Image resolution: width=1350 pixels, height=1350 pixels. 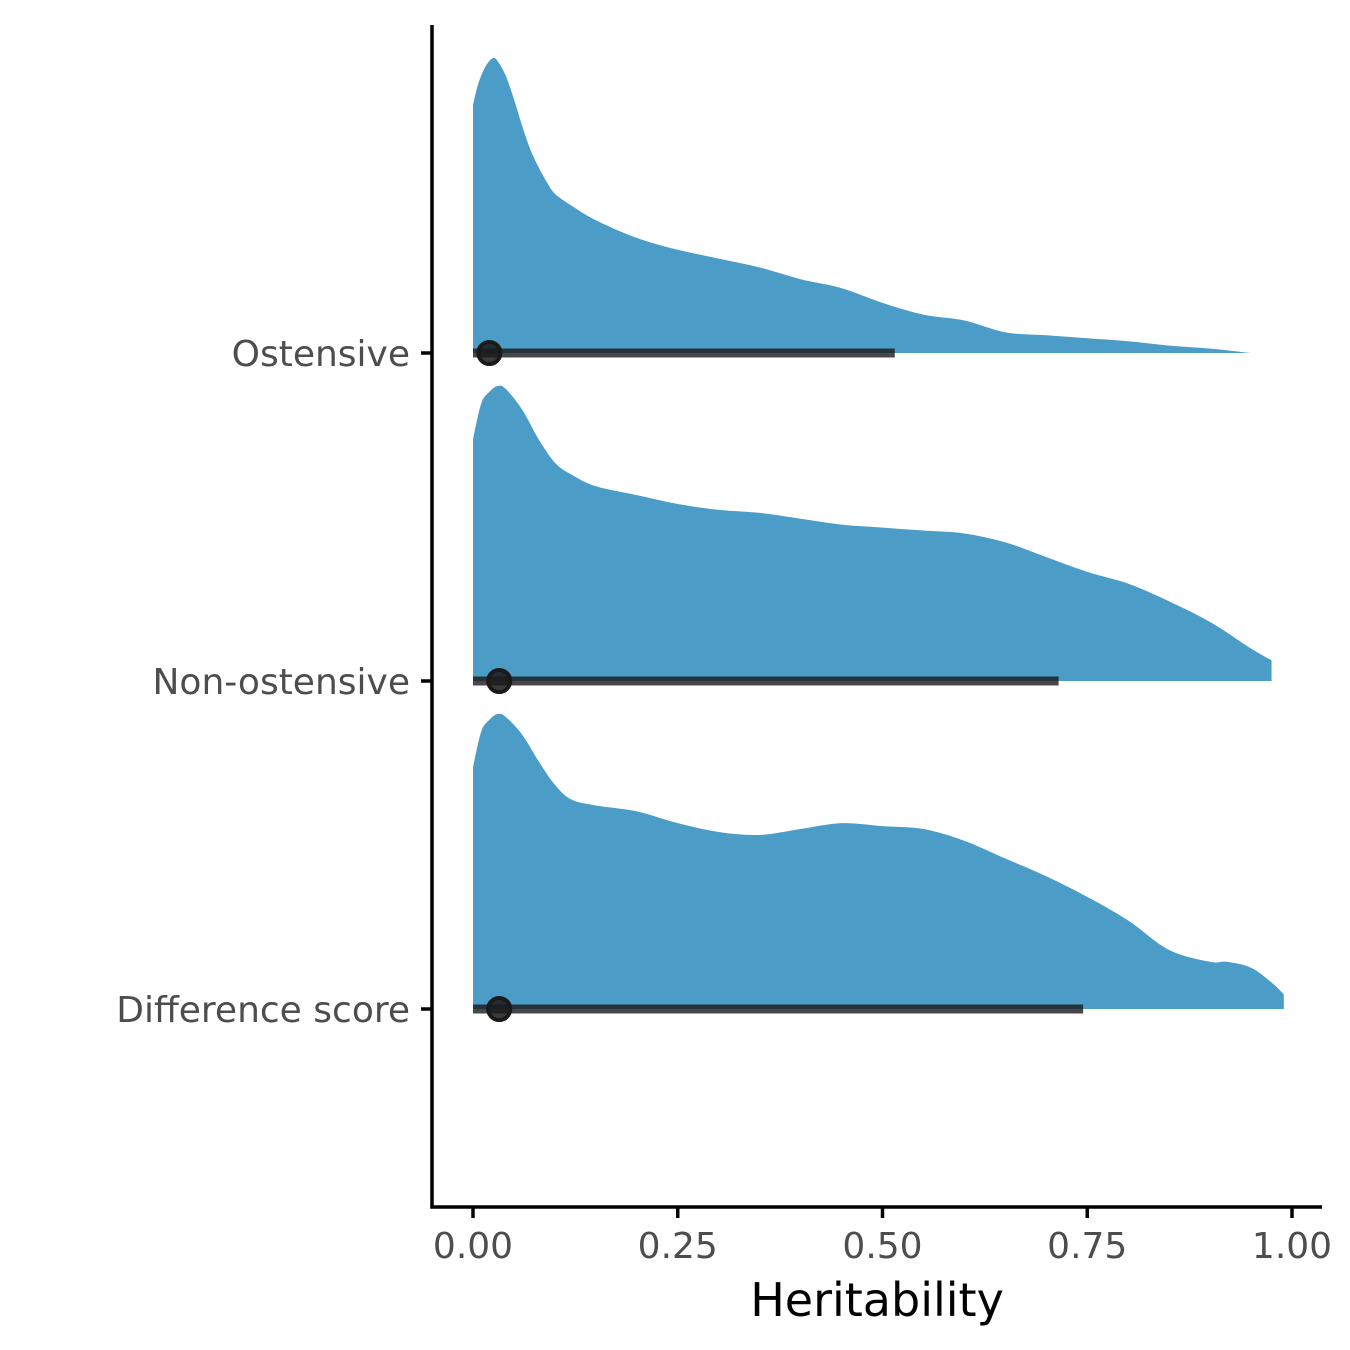 What do you see at coordinates (878, 861) in the screenshot?
I see `density-difference-score` at bounding box center [878, 861].